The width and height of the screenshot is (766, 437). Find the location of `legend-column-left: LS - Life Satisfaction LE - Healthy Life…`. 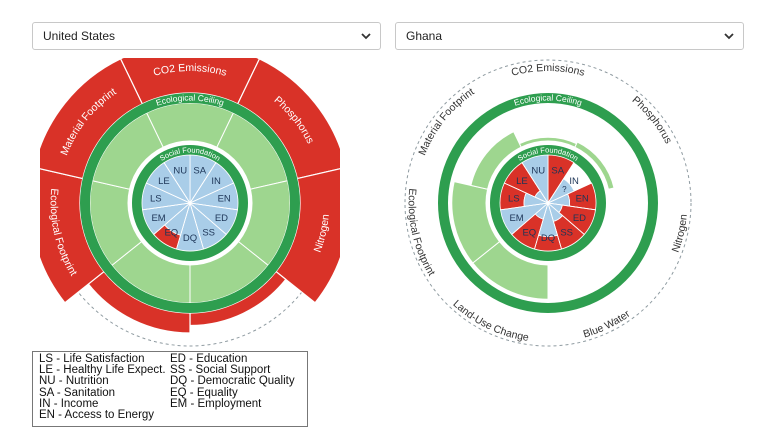

legend-column-left: LS - Life Satisfaction LE - Healthy Life… is located at coordinates (104, 388).